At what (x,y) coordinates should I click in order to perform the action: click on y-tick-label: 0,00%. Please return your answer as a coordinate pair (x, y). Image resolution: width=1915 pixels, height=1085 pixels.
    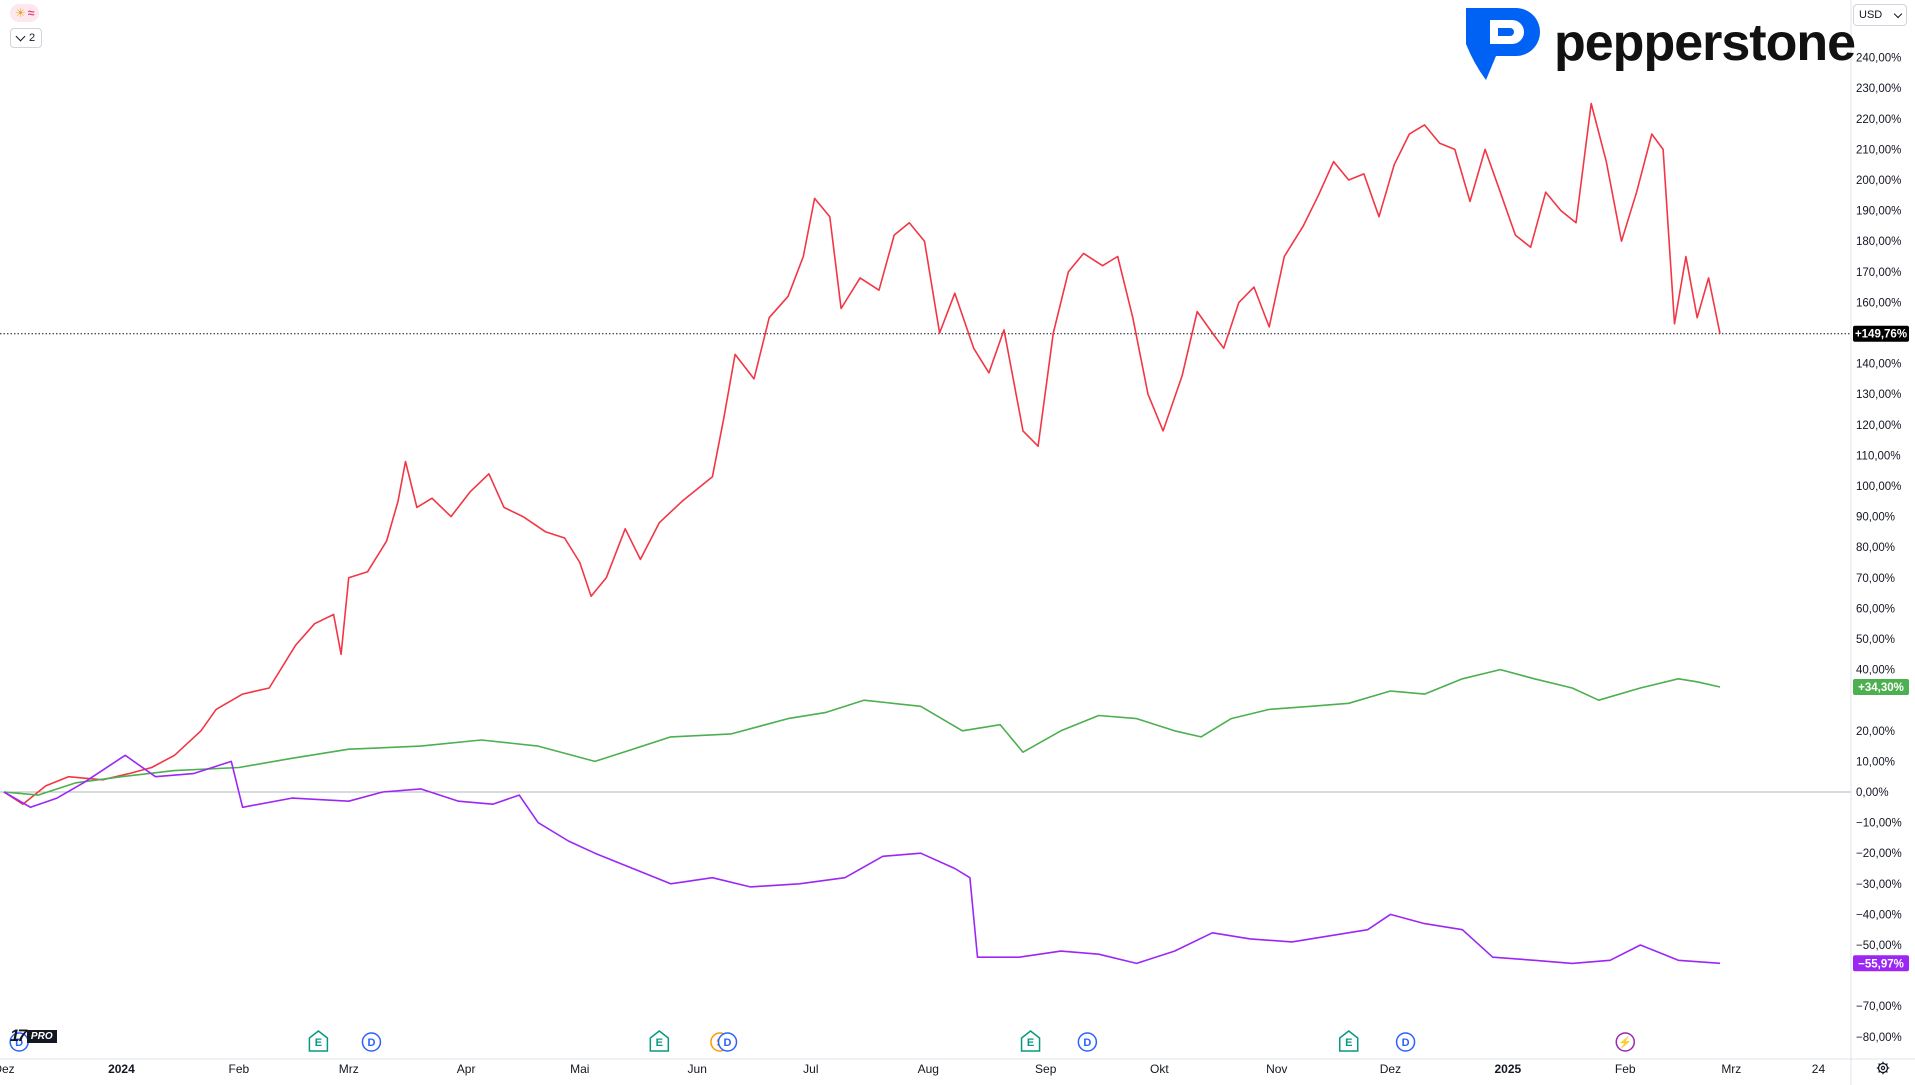
    Looking at the image, I should click on (1872, 793).